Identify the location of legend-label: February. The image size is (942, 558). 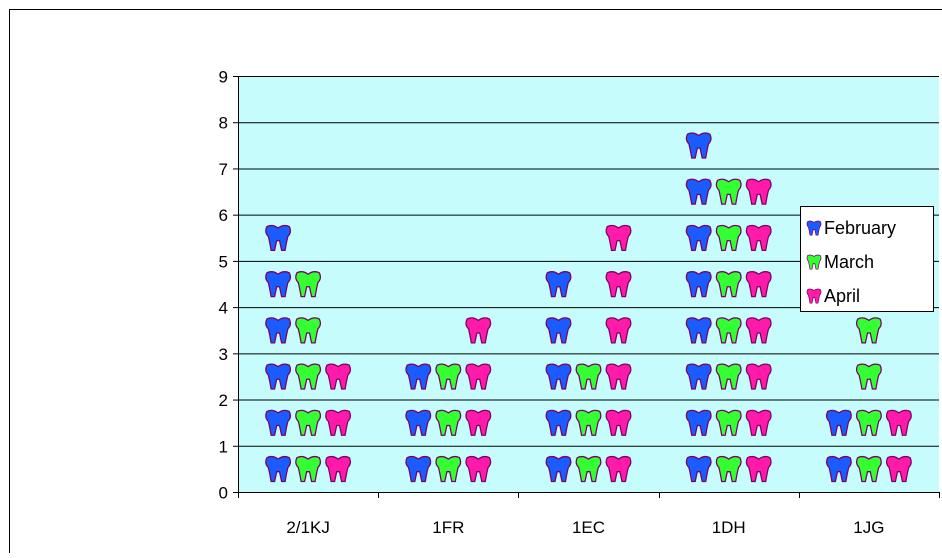
(860, 228).